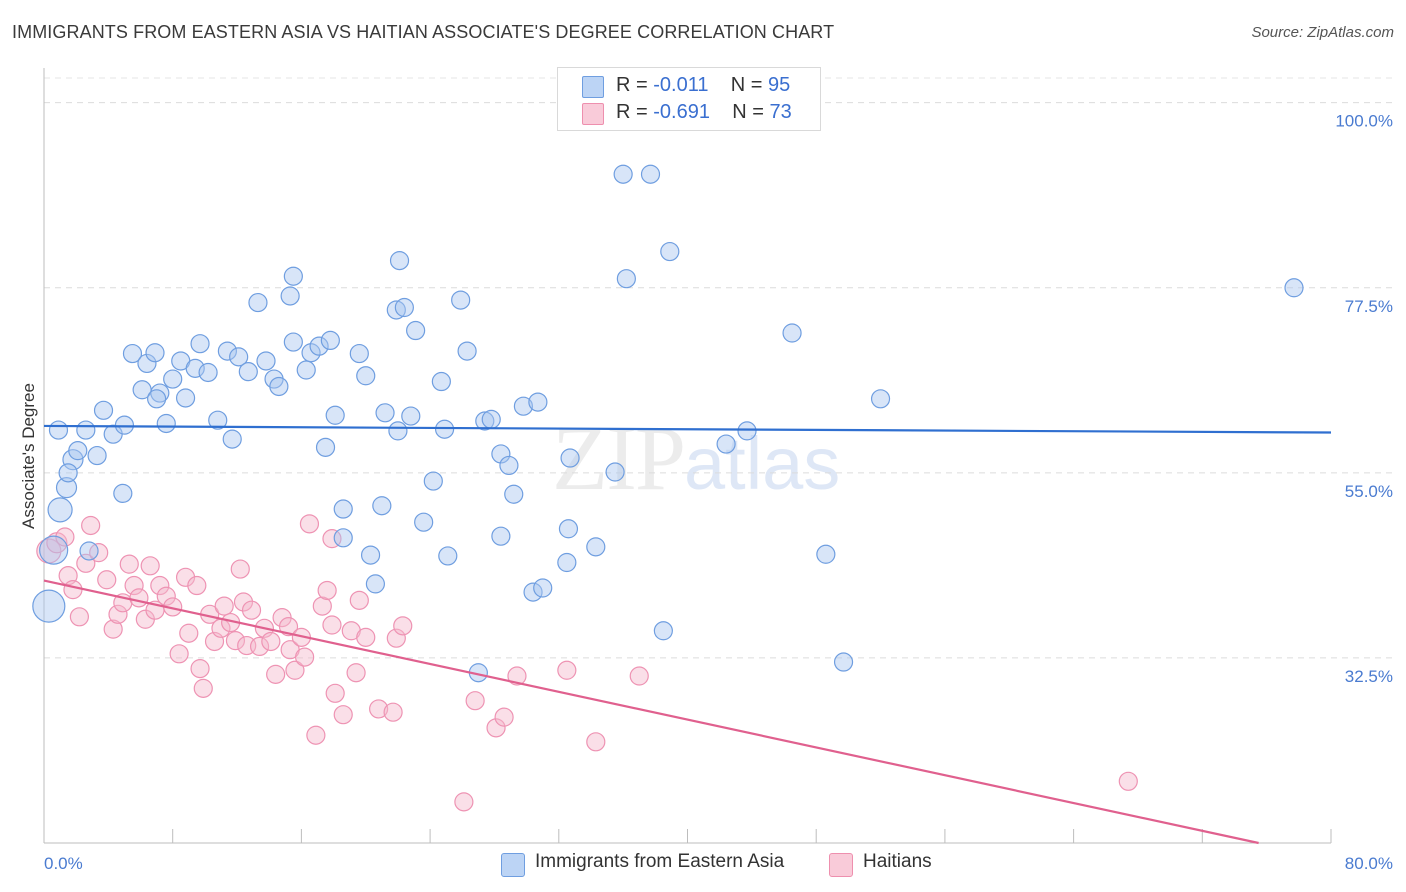  What do you see at coordinates (593, 87) in the screenshot?
I see `legend-swatch-blue` at bounding box center [593, 87].